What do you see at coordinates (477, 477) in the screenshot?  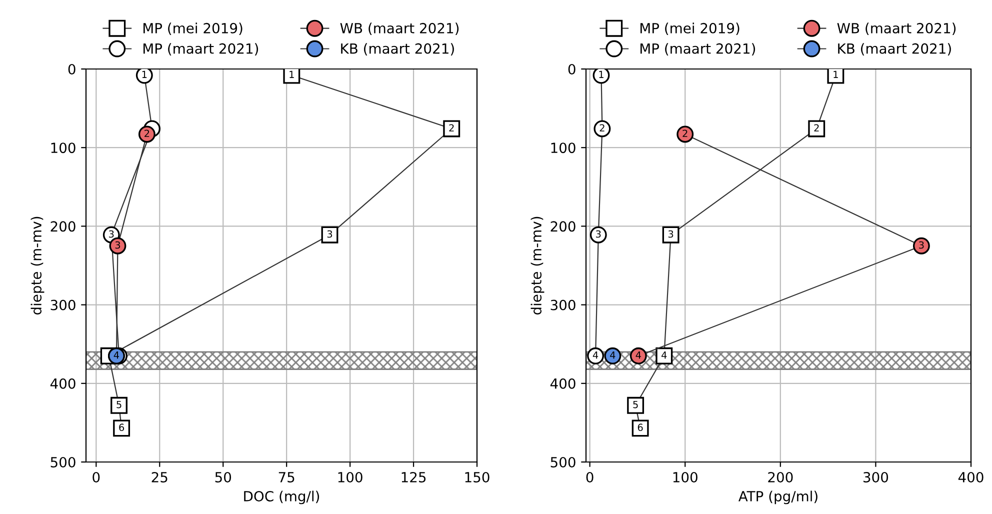 I see `x-tick-label: 150` at bounding box center [477, 477].